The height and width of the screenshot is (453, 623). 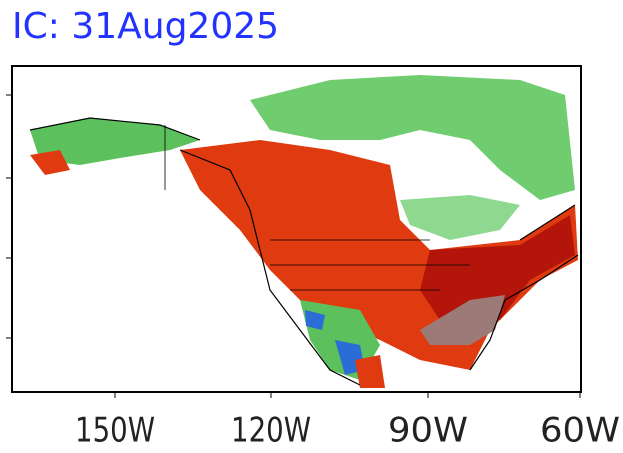 What do you see at coordinates (462, 320) in the screenshot?
I see `brown-region` at bounding box center [462, 320].